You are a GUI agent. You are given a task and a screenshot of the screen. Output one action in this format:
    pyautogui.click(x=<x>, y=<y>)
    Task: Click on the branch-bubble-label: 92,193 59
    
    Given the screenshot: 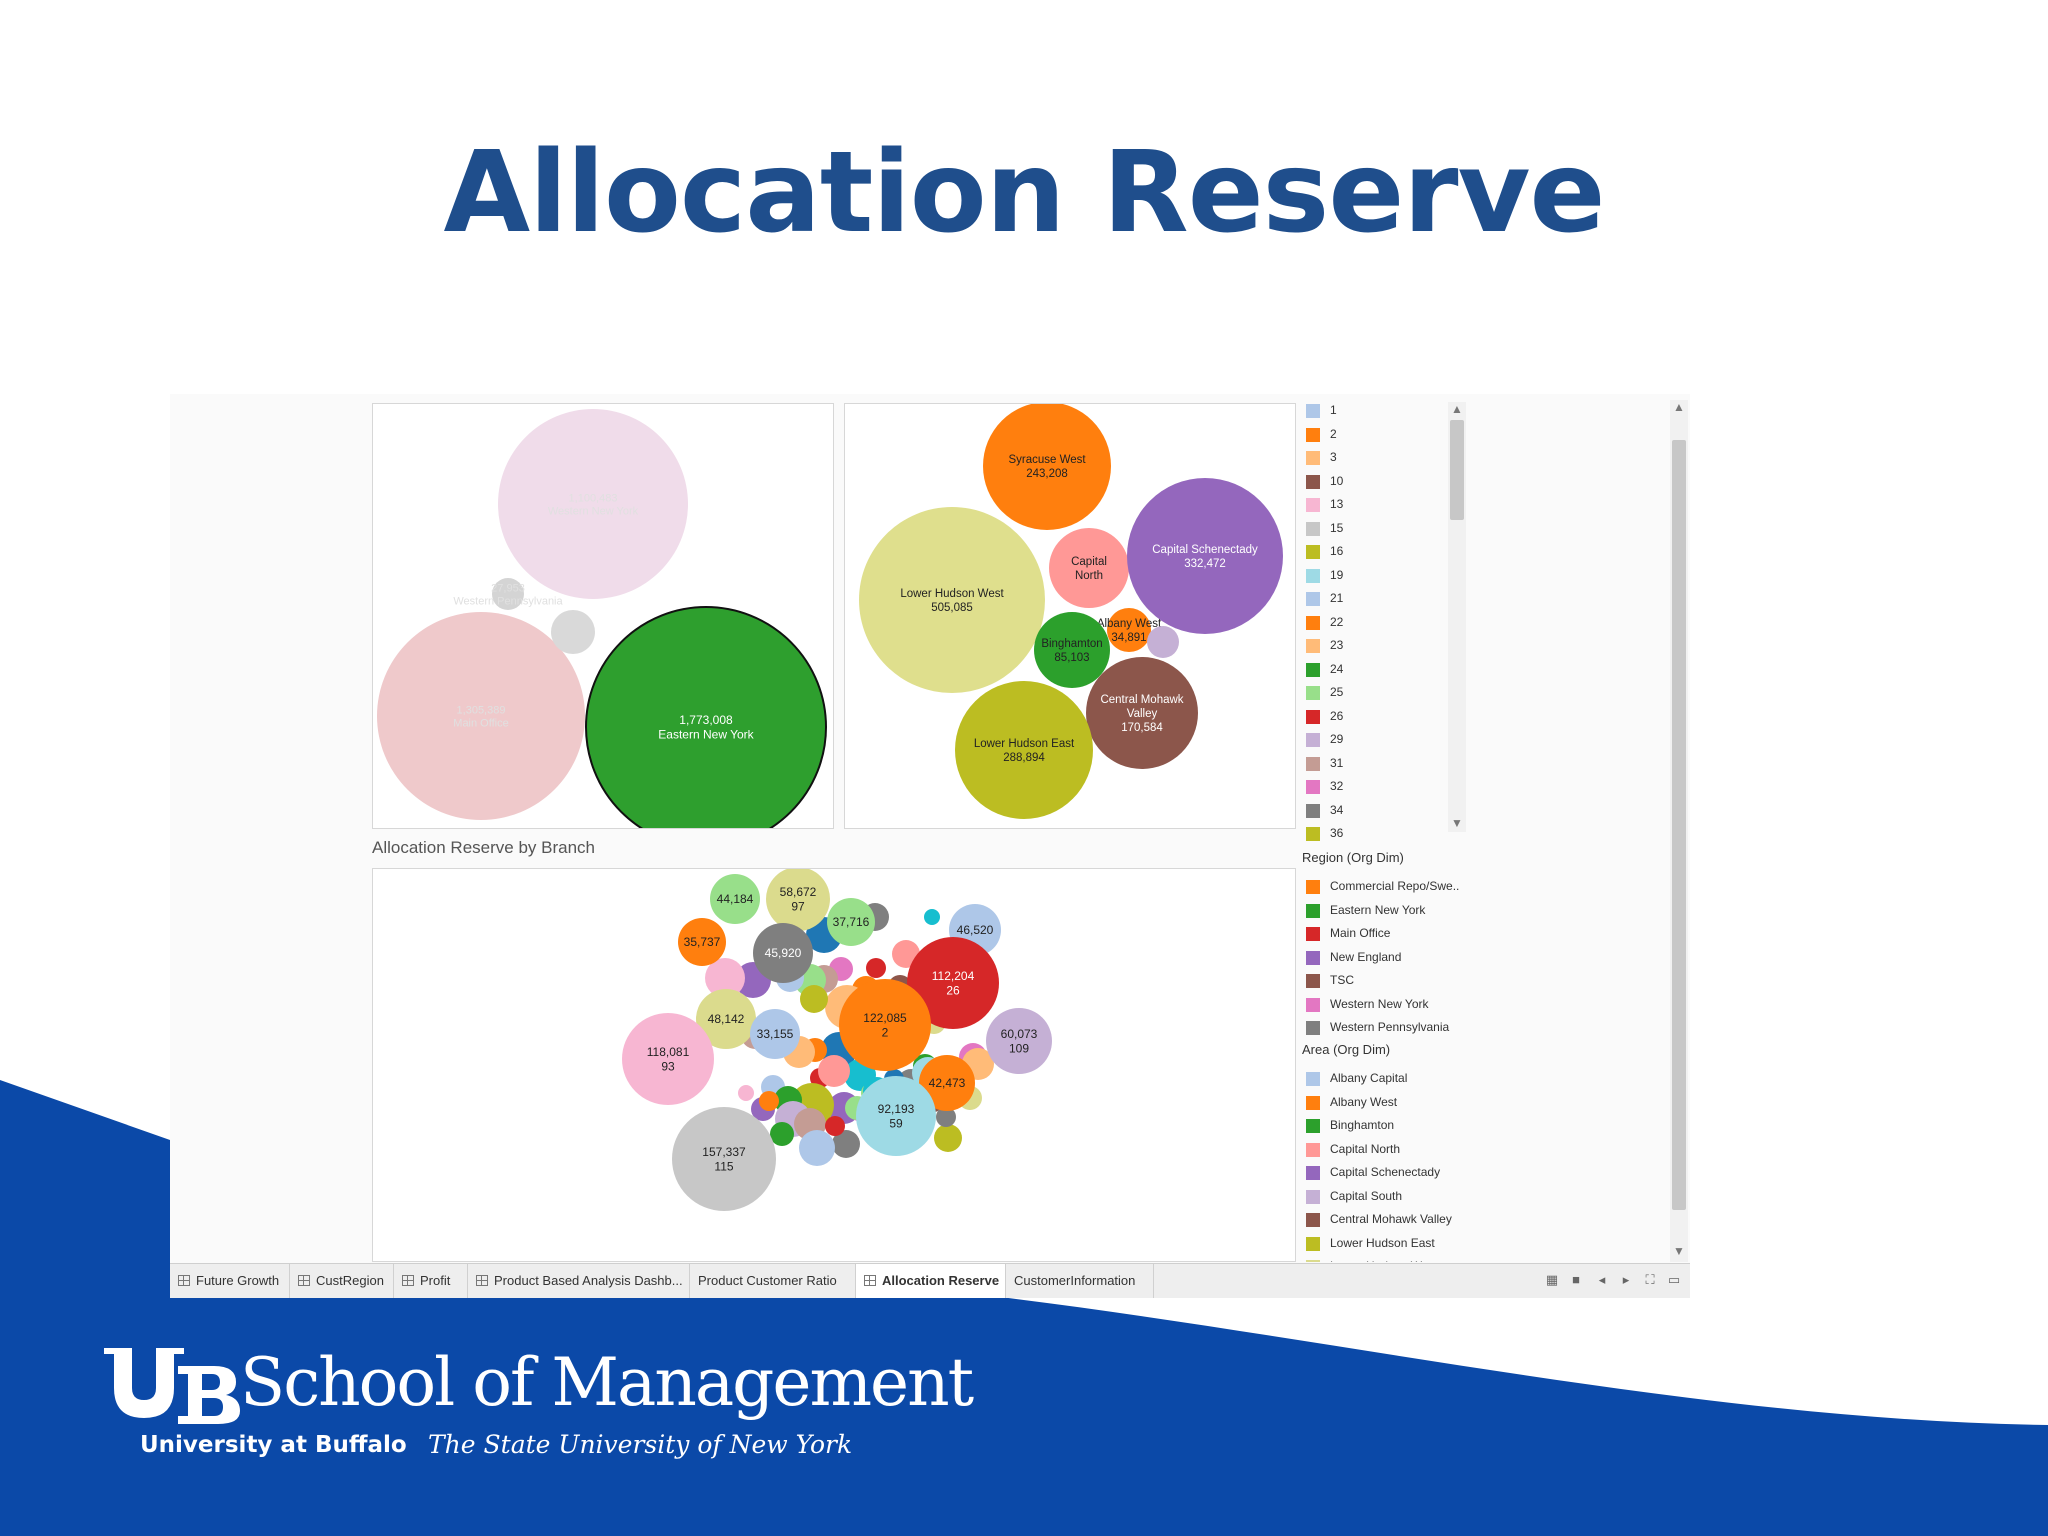 What is the action you would take?
    pyautogui.click(x=896, y=1116)
    